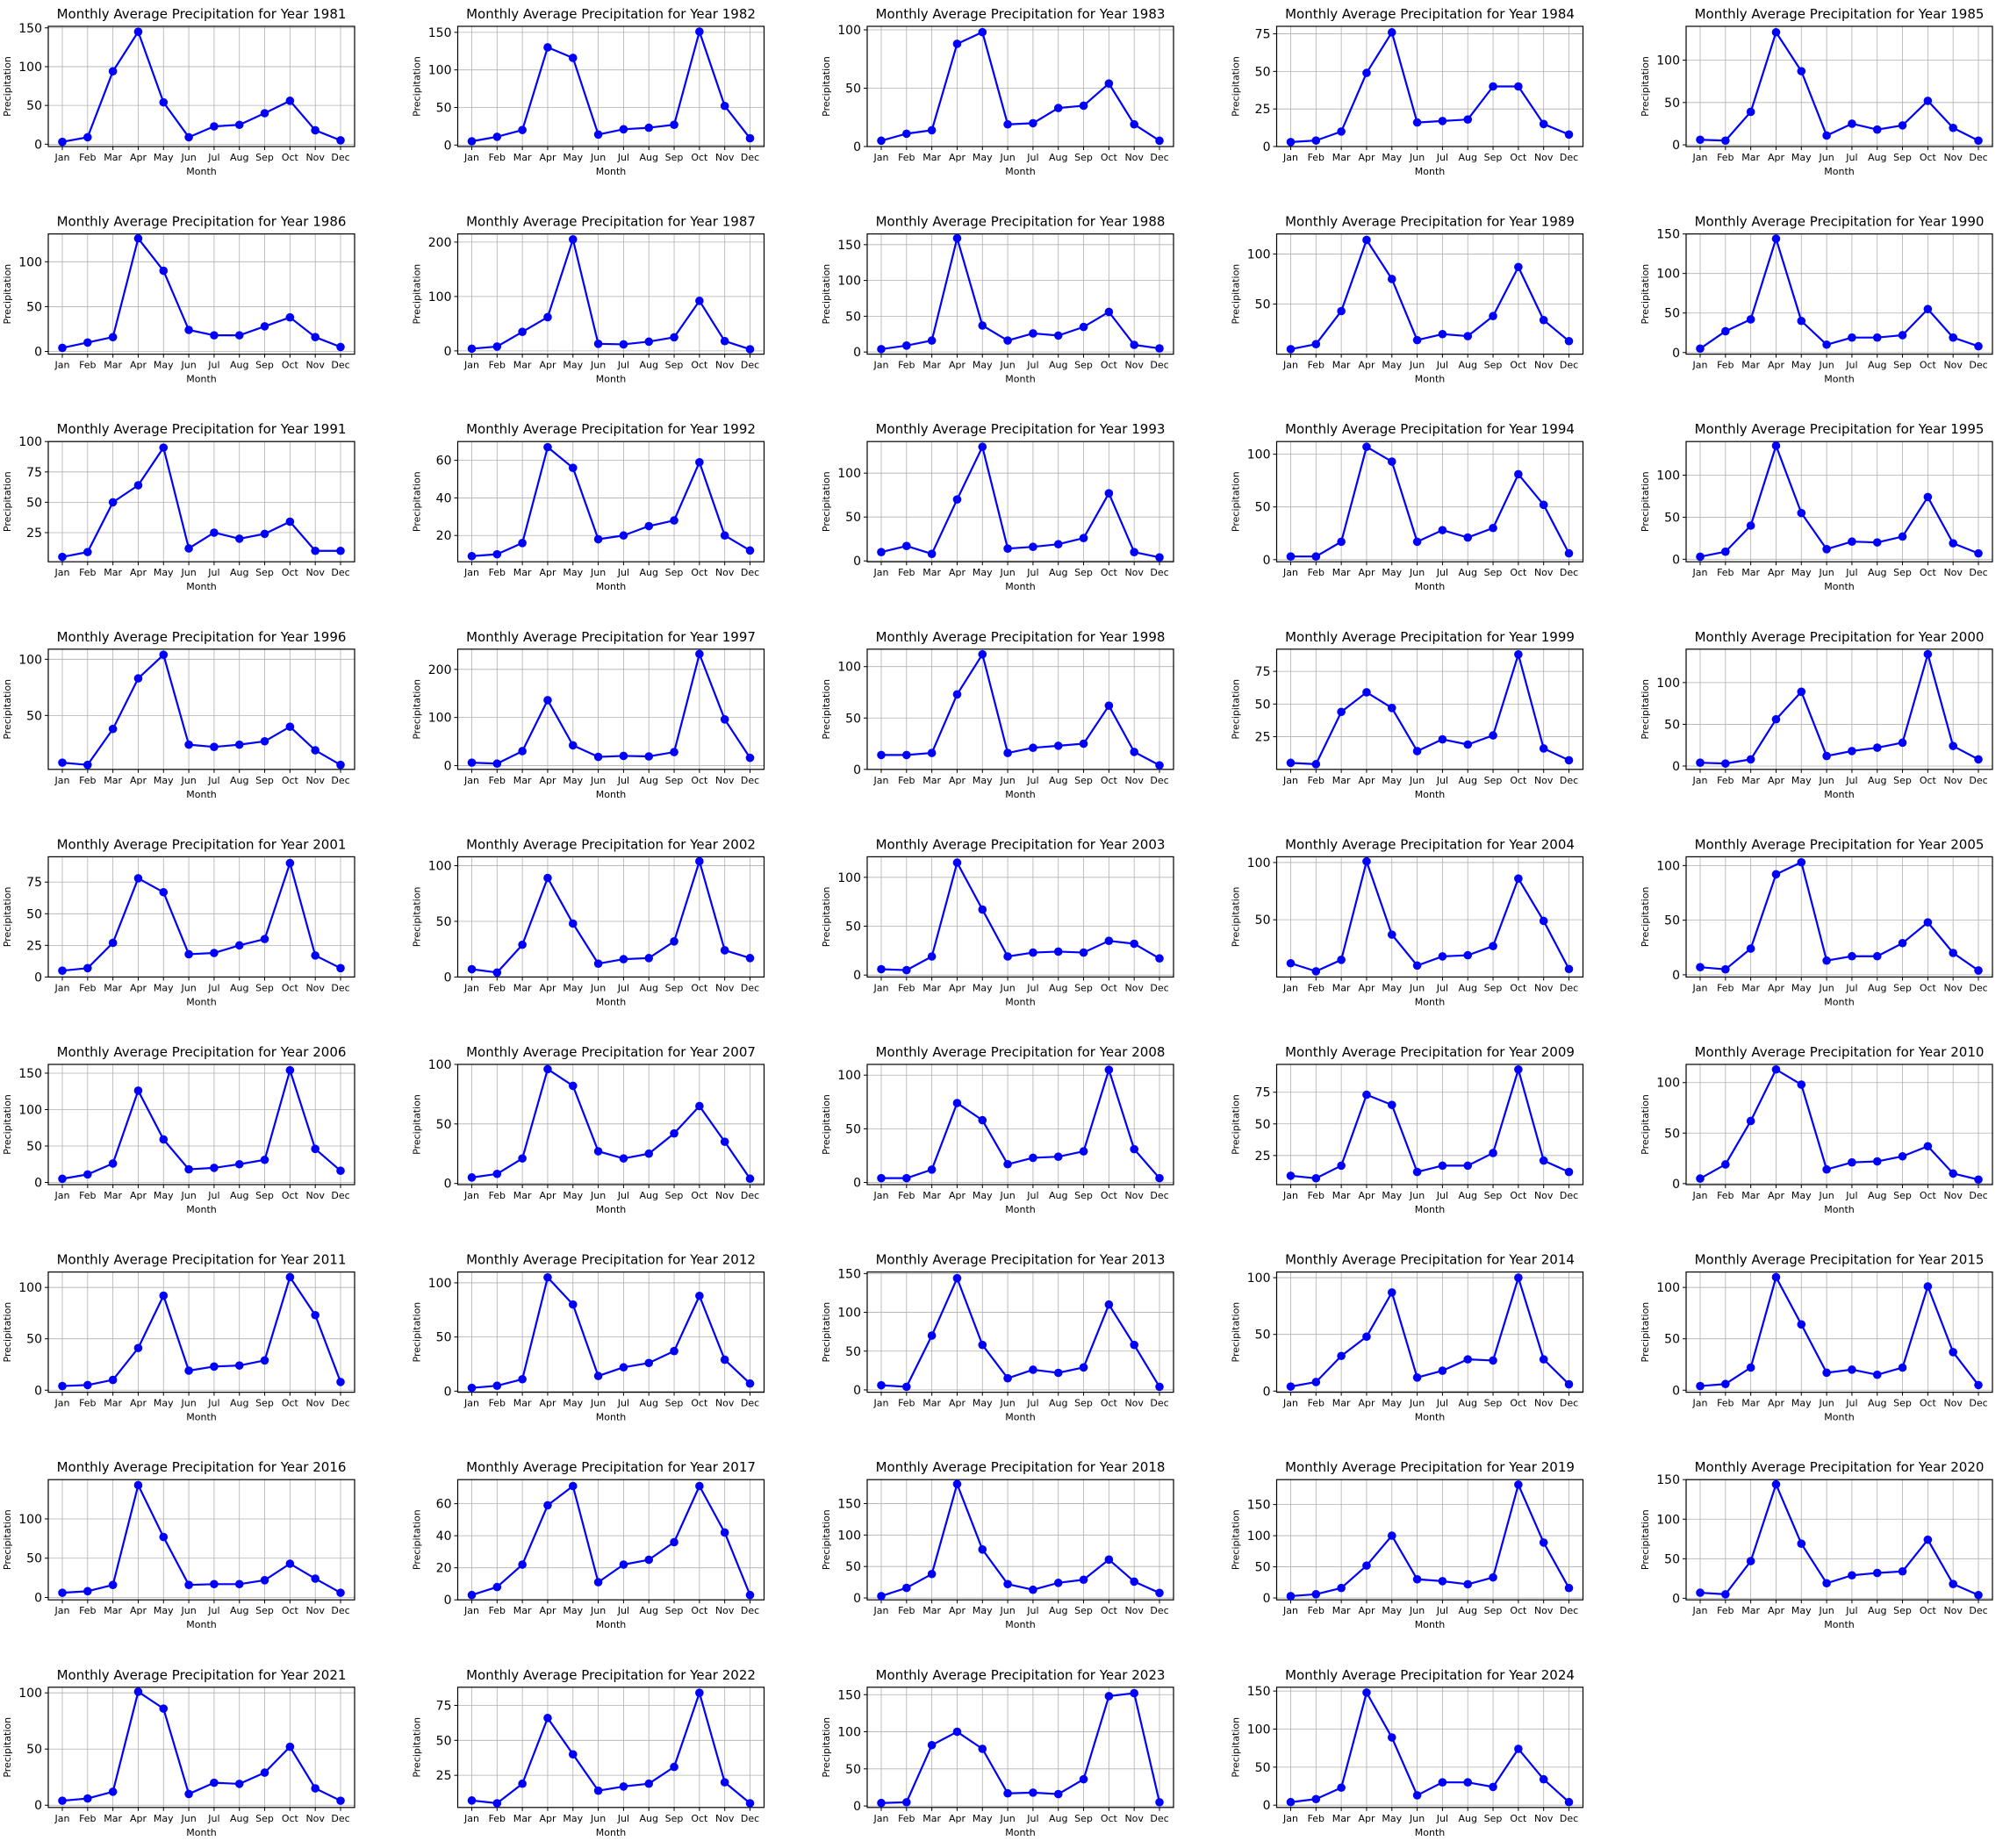  What do you see at coordinates (1429, 501) in the screenshot?
I see `axes-frame` at bounding box center [1429, 501].